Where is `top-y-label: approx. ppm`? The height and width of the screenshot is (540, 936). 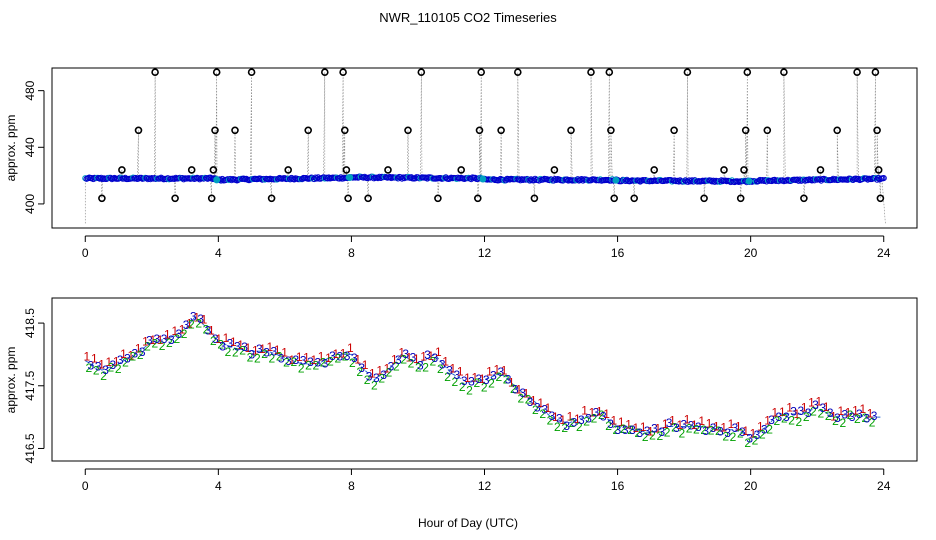
top-y-label: approx. ppm is located at coordinates (11, 148).